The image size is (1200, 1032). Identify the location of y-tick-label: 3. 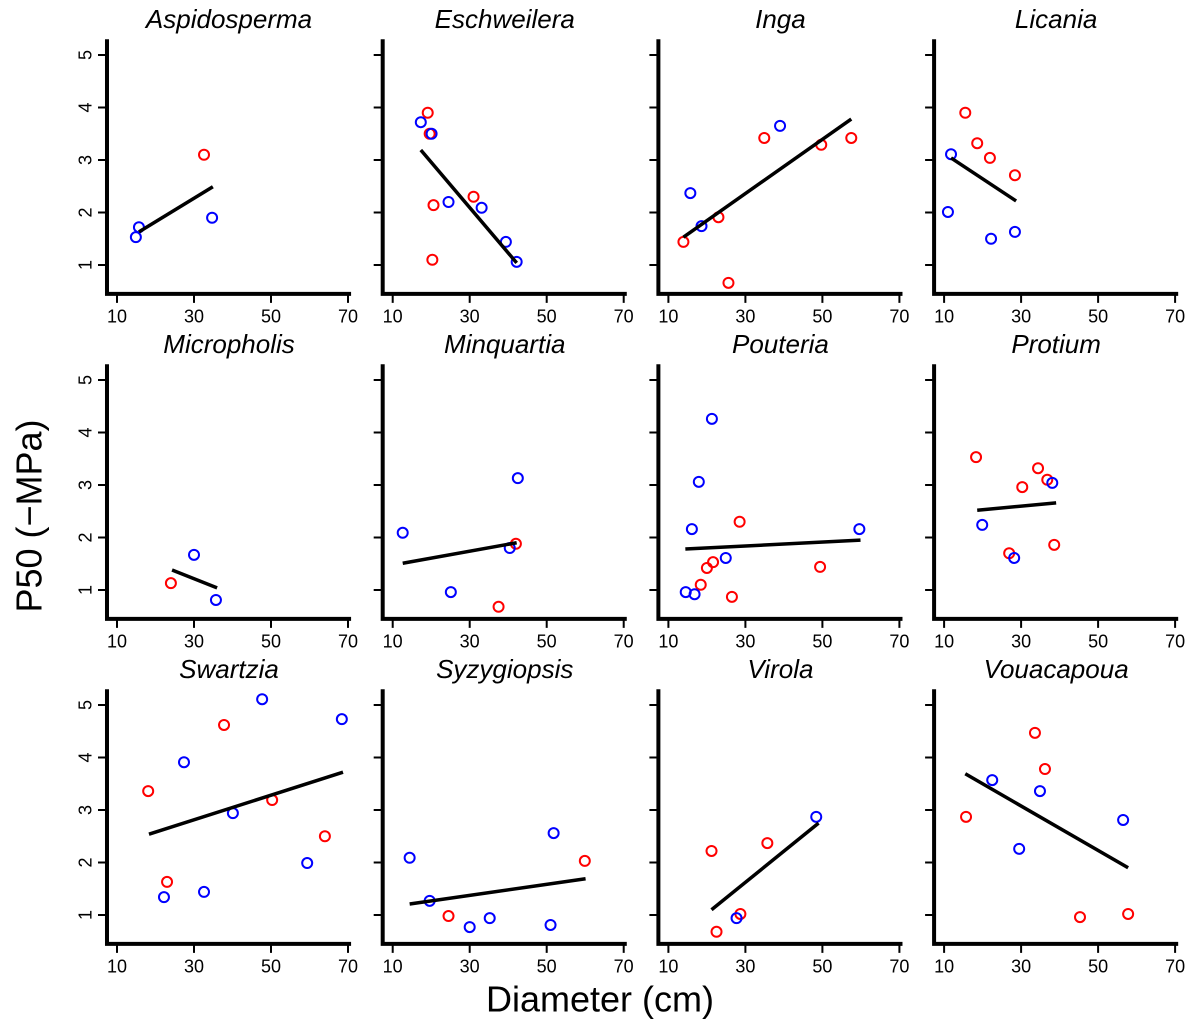
(86, 485).